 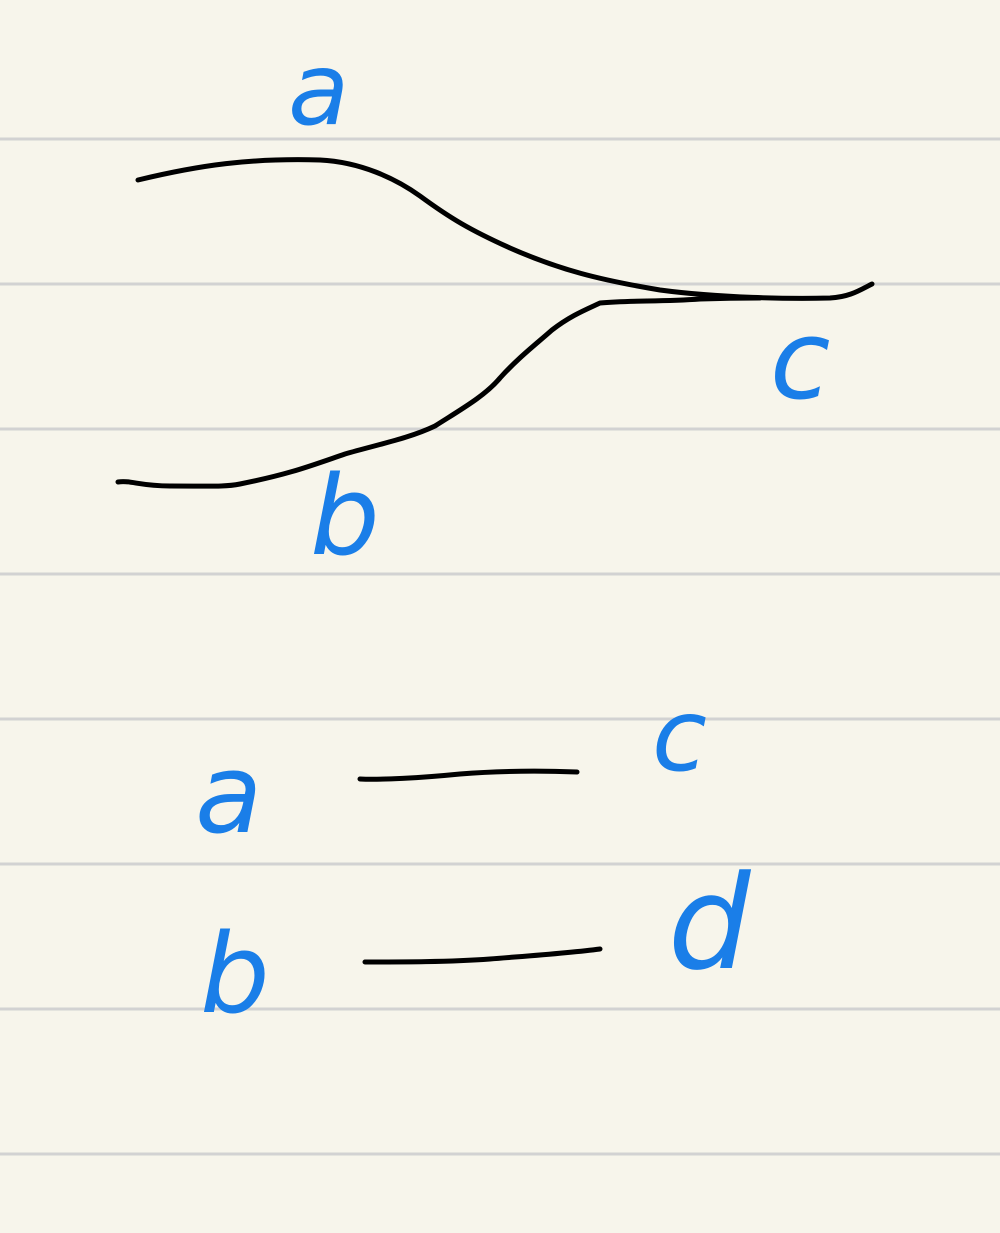 What do you see at coordinates (679, 735) in the screenshot?
I see `label-c-bottom: c` at bounding box center [679, 735].